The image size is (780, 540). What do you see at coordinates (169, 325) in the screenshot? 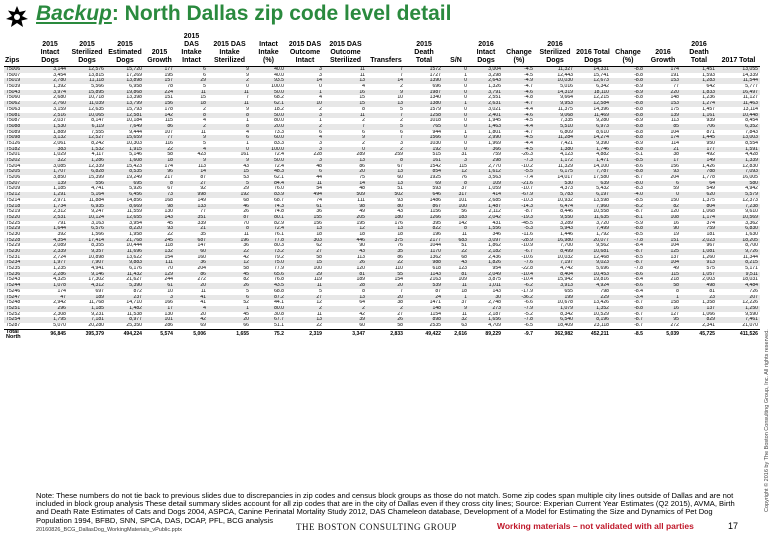
I see `table-cell: 286` at bounding box center [169, 325].